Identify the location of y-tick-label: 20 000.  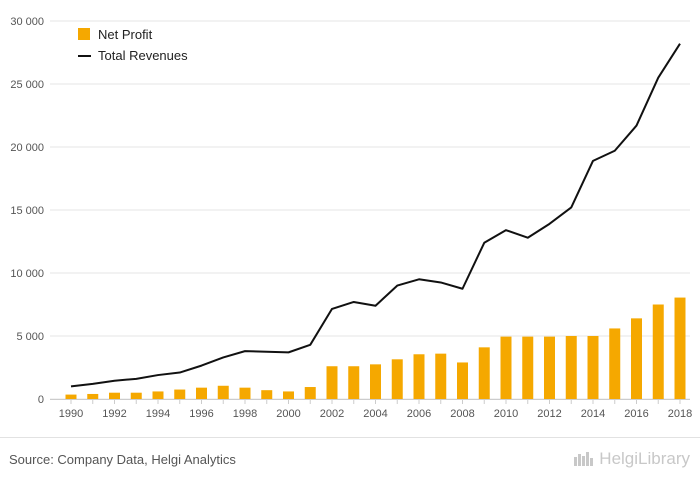
(27, 148).